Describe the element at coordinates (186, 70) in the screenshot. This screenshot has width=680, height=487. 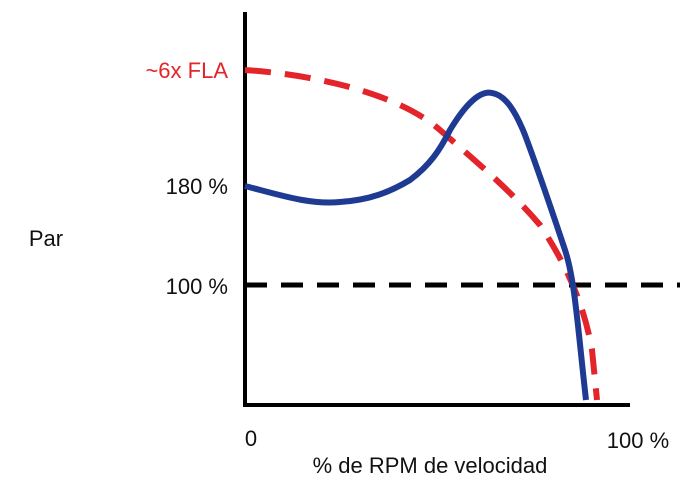
I see `y-label: ~6x FLA` at that location.